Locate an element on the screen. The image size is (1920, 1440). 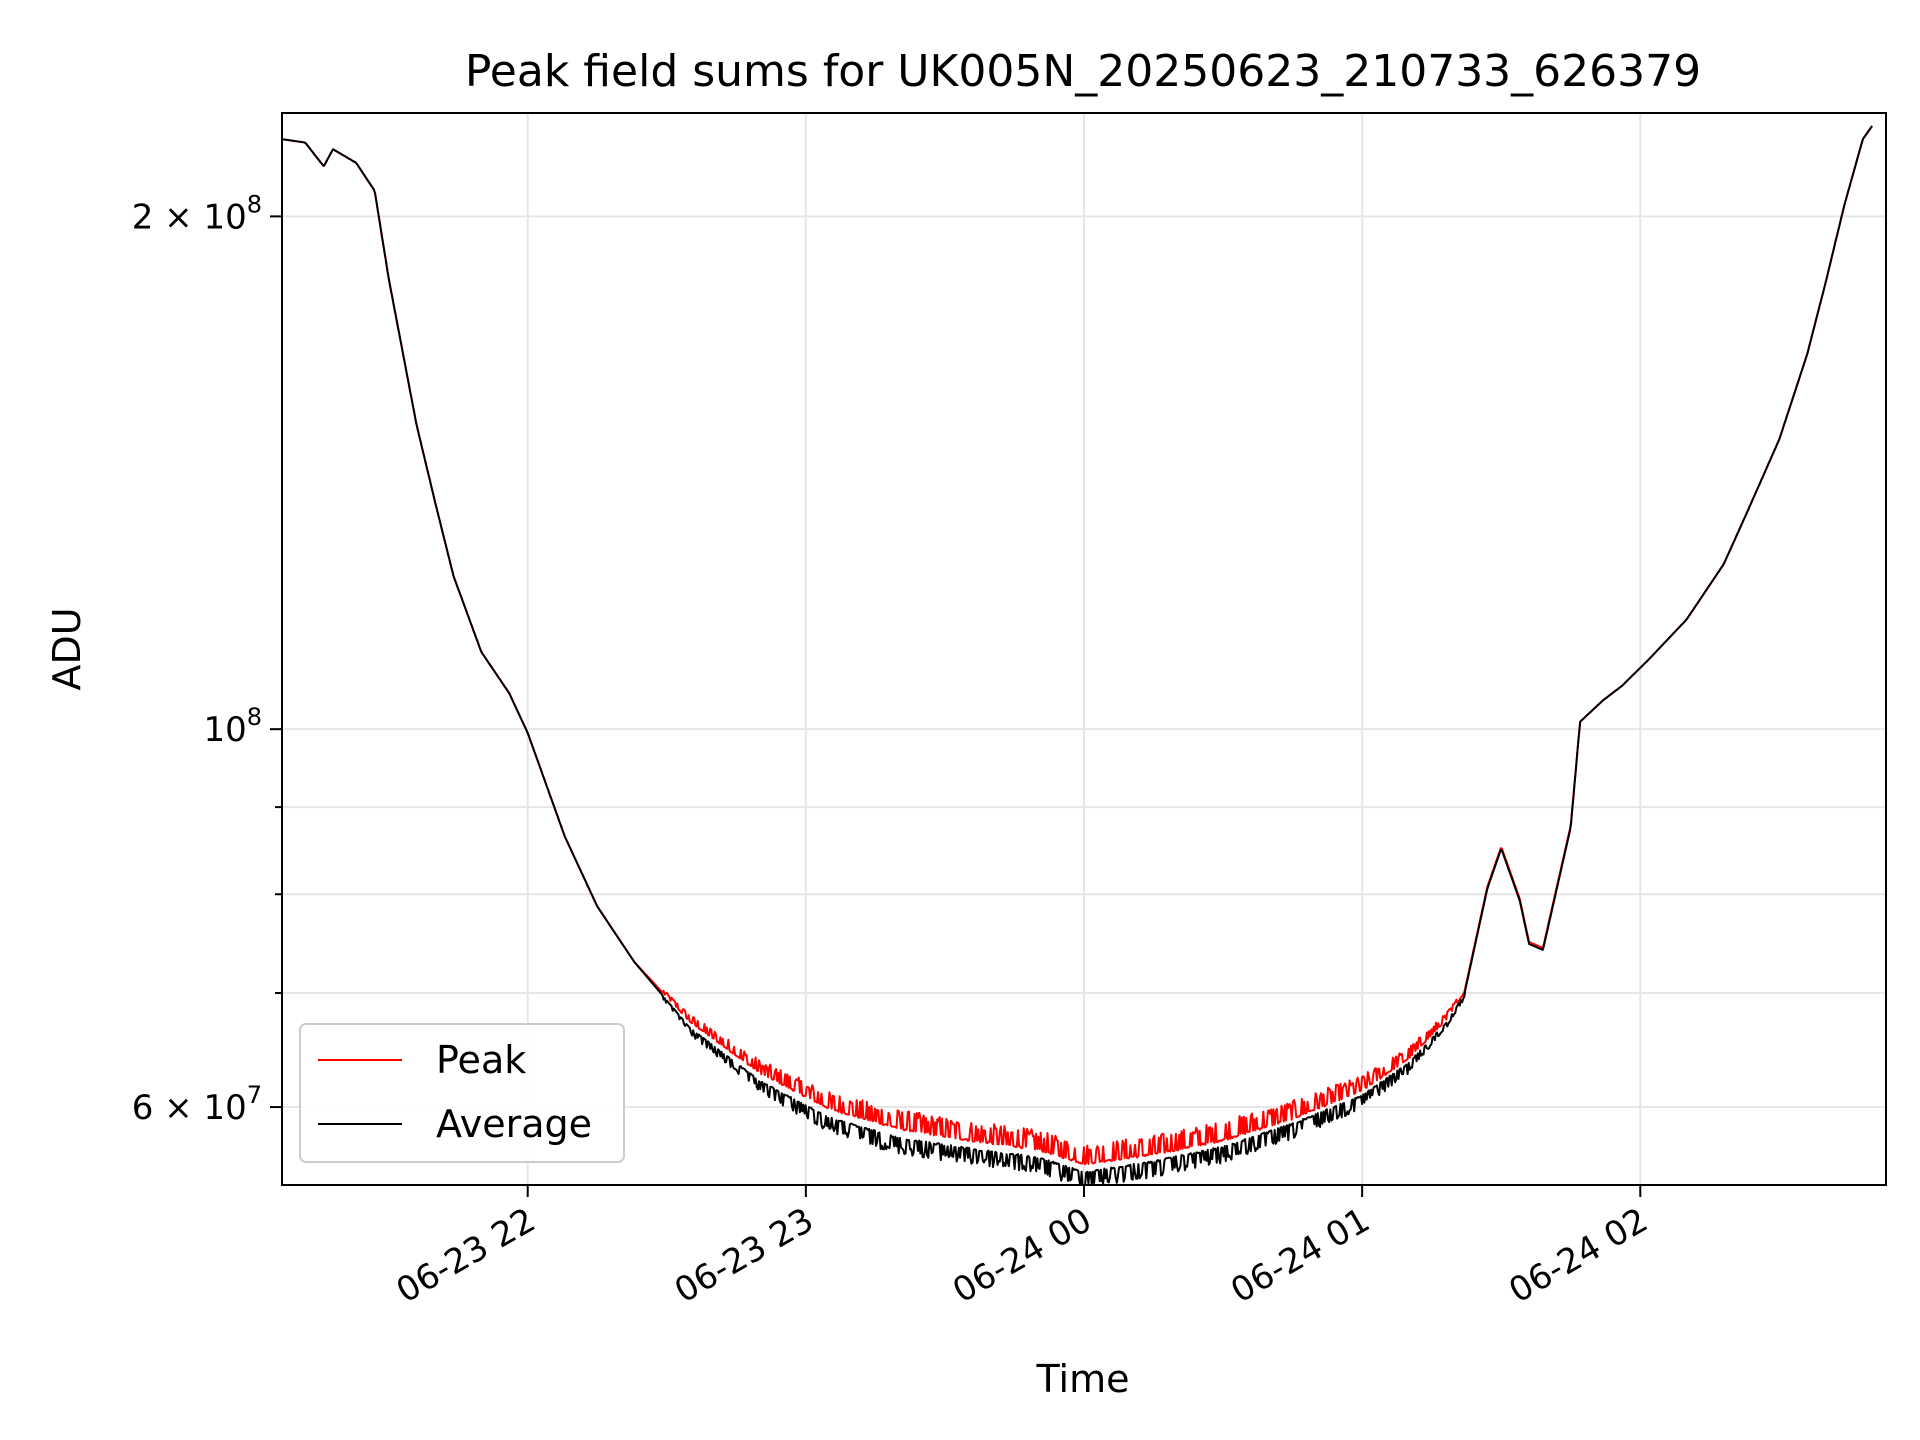
y-tick-label: 6 × 107 is located at coordinates (197, 1104).